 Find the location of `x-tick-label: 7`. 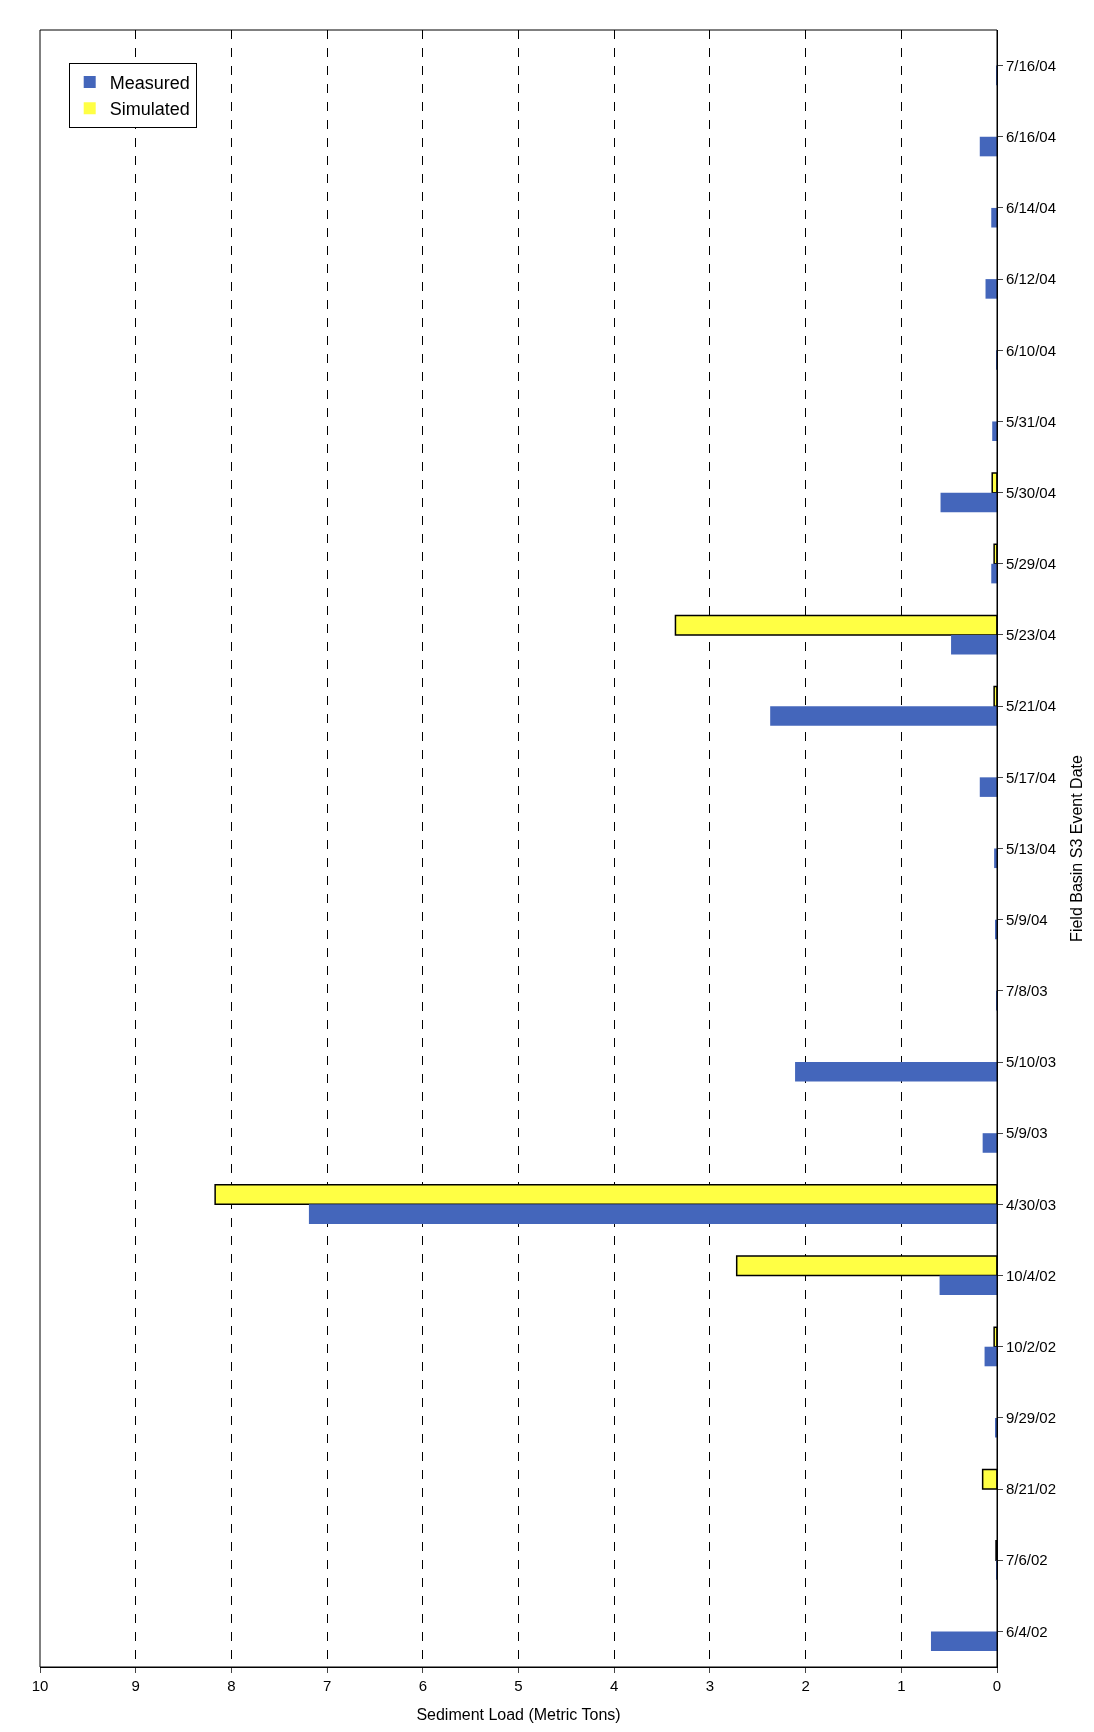

x-tick-label: 7 is located at coordinates (327, 1685).